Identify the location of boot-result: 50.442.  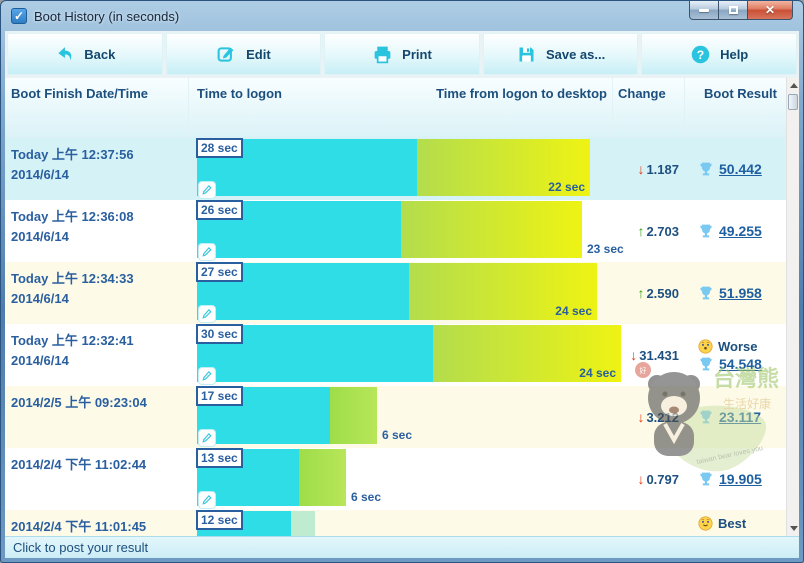
(735, 169).